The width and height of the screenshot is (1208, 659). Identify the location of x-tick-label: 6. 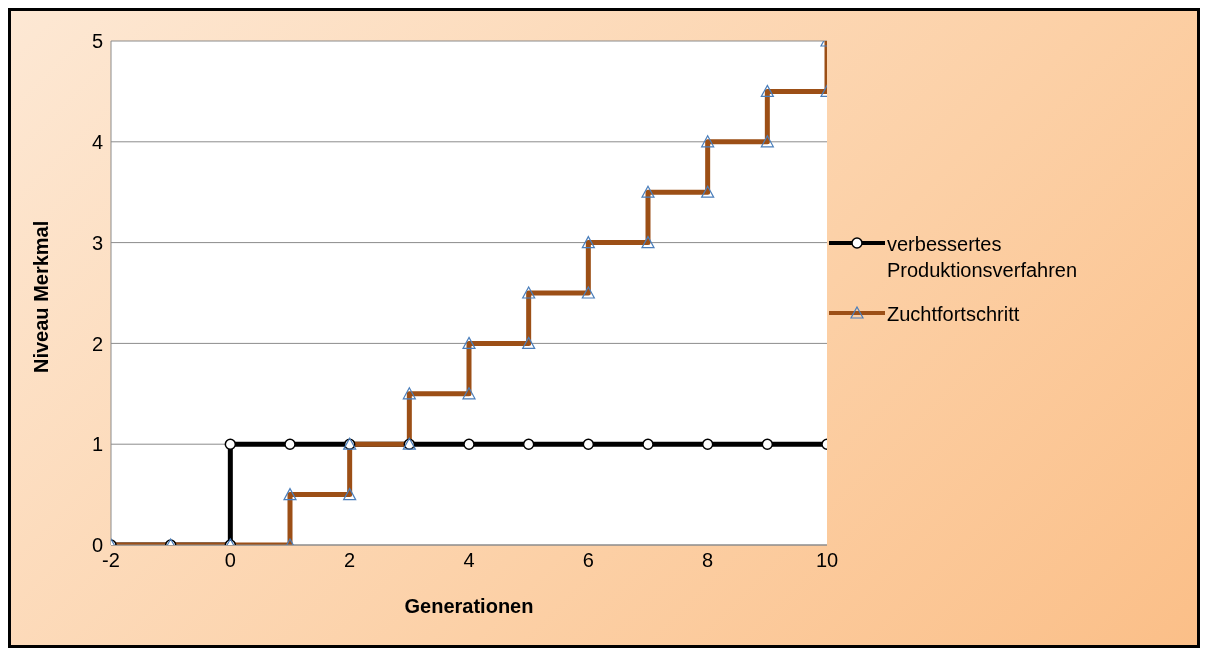
(588, 560).